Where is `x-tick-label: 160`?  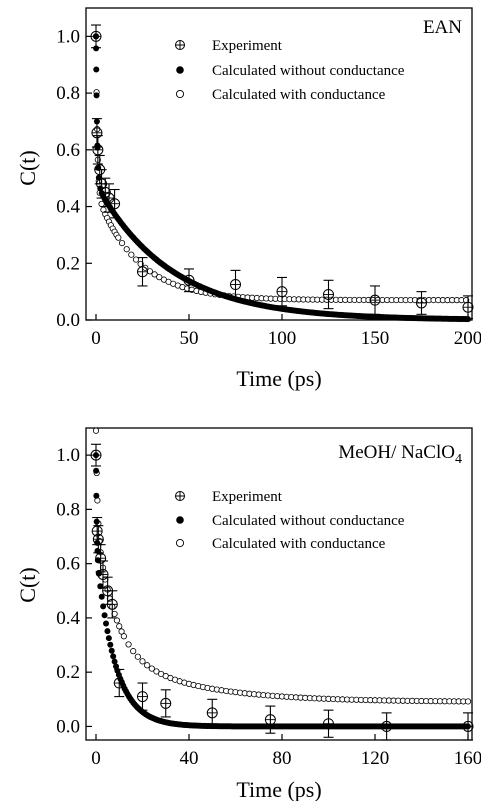
x-tick-label: 160 is located at coordinates (467, 758).